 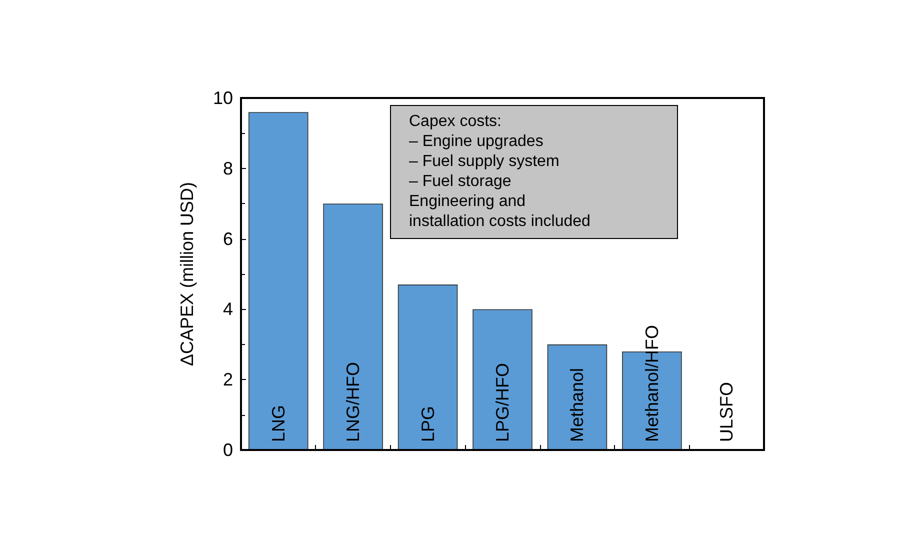 I want to click on y-tick-label: 10, so click(x=222, y=98).